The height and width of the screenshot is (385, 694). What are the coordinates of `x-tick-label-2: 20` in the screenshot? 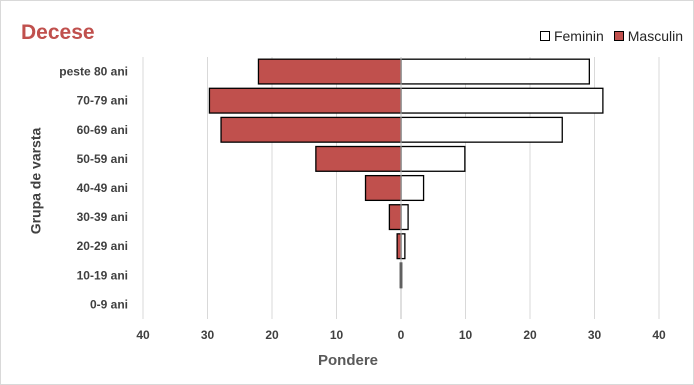 It's located at (272, 335).